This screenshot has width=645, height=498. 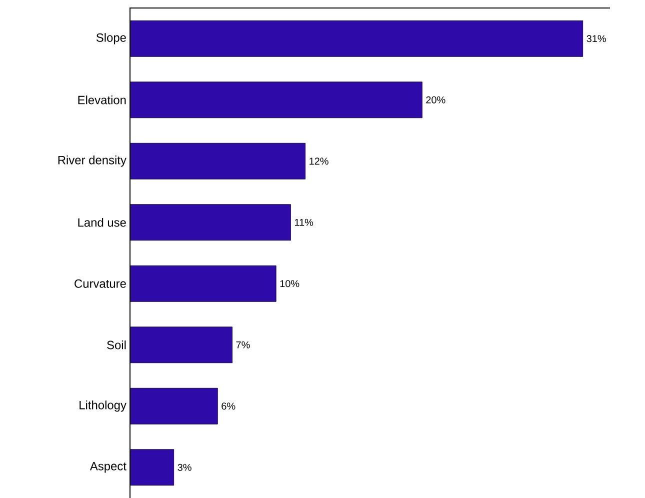 What do you see at coordinates (436, 100) in the screenshot?
I see `data-label: 20%` at bounding box center [436, 100].